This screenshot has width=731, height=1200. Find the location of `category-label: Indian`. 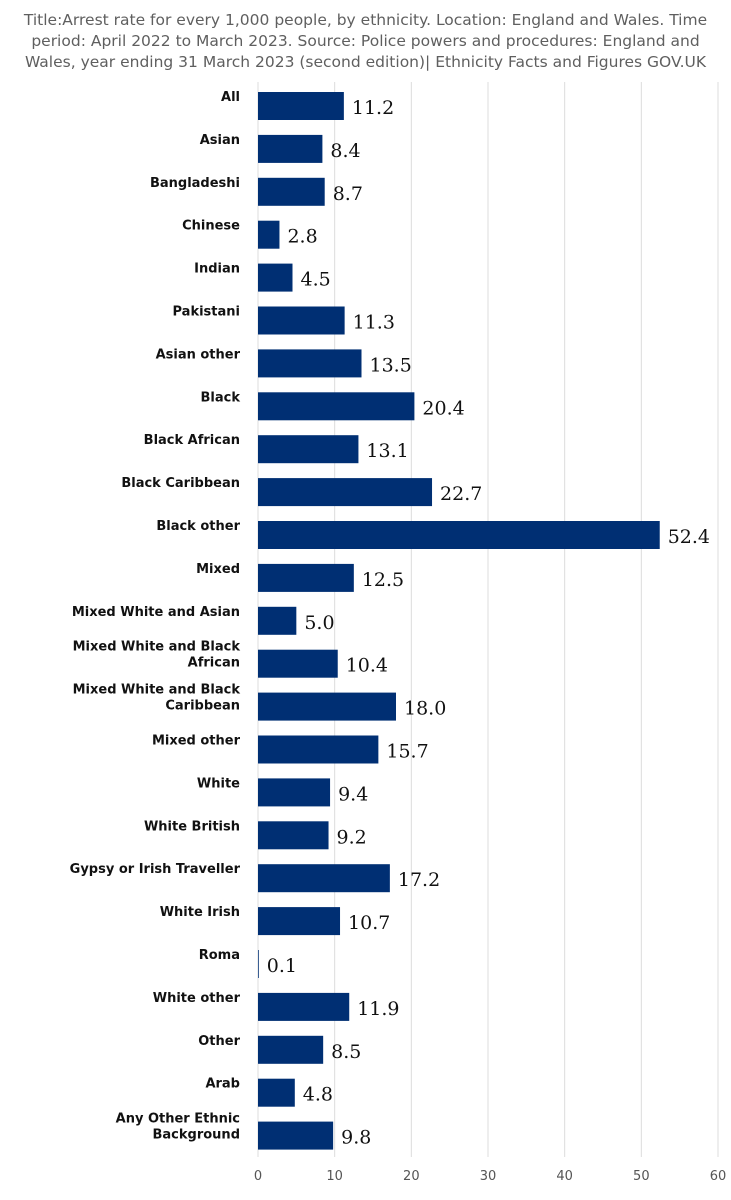

category-label: Indian is located at coordinates (217, 269).